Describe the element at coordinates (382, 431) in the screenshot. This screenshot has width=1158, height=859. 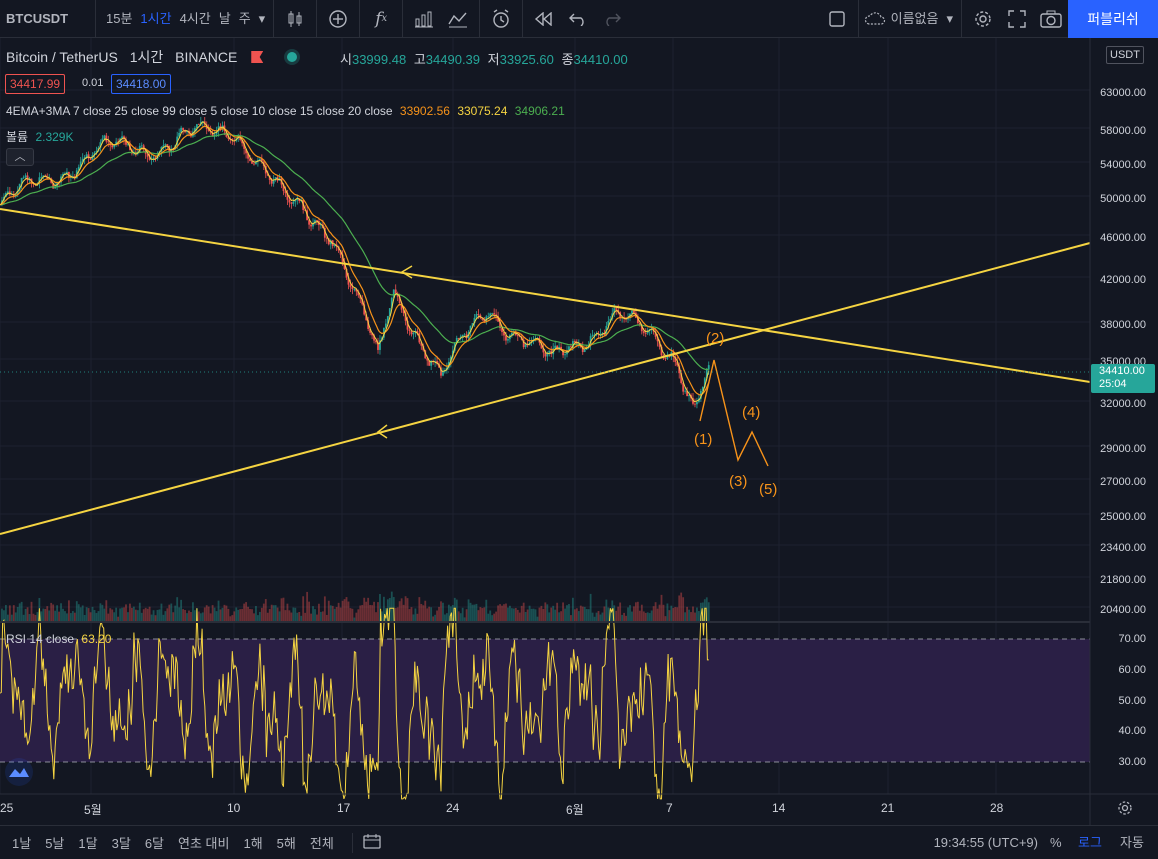
I see `trendline-arrow` at that location.